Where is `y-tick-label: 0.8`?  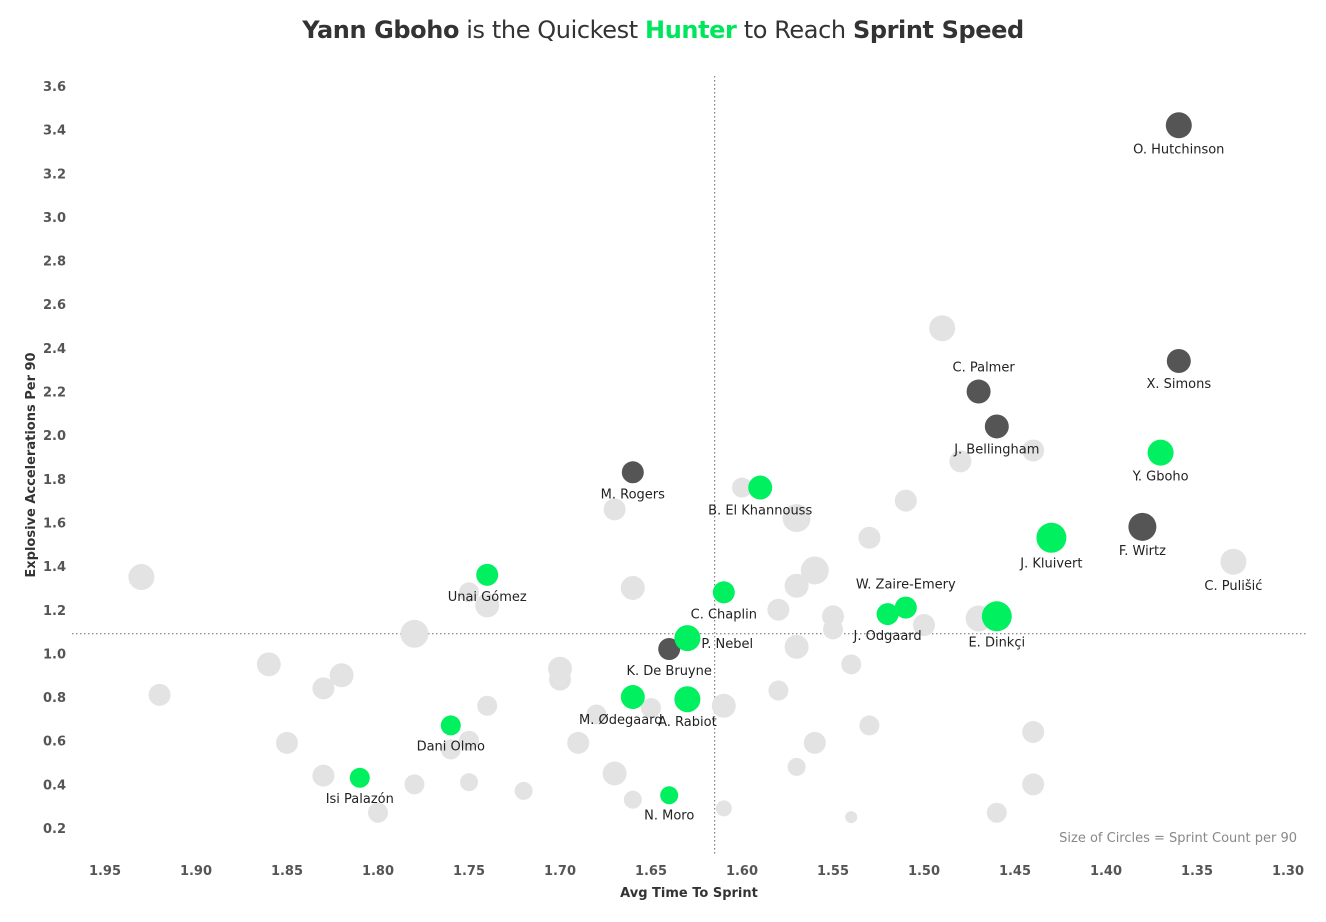
y-tick-label: 0.8 is located at coordinates (54, 698).